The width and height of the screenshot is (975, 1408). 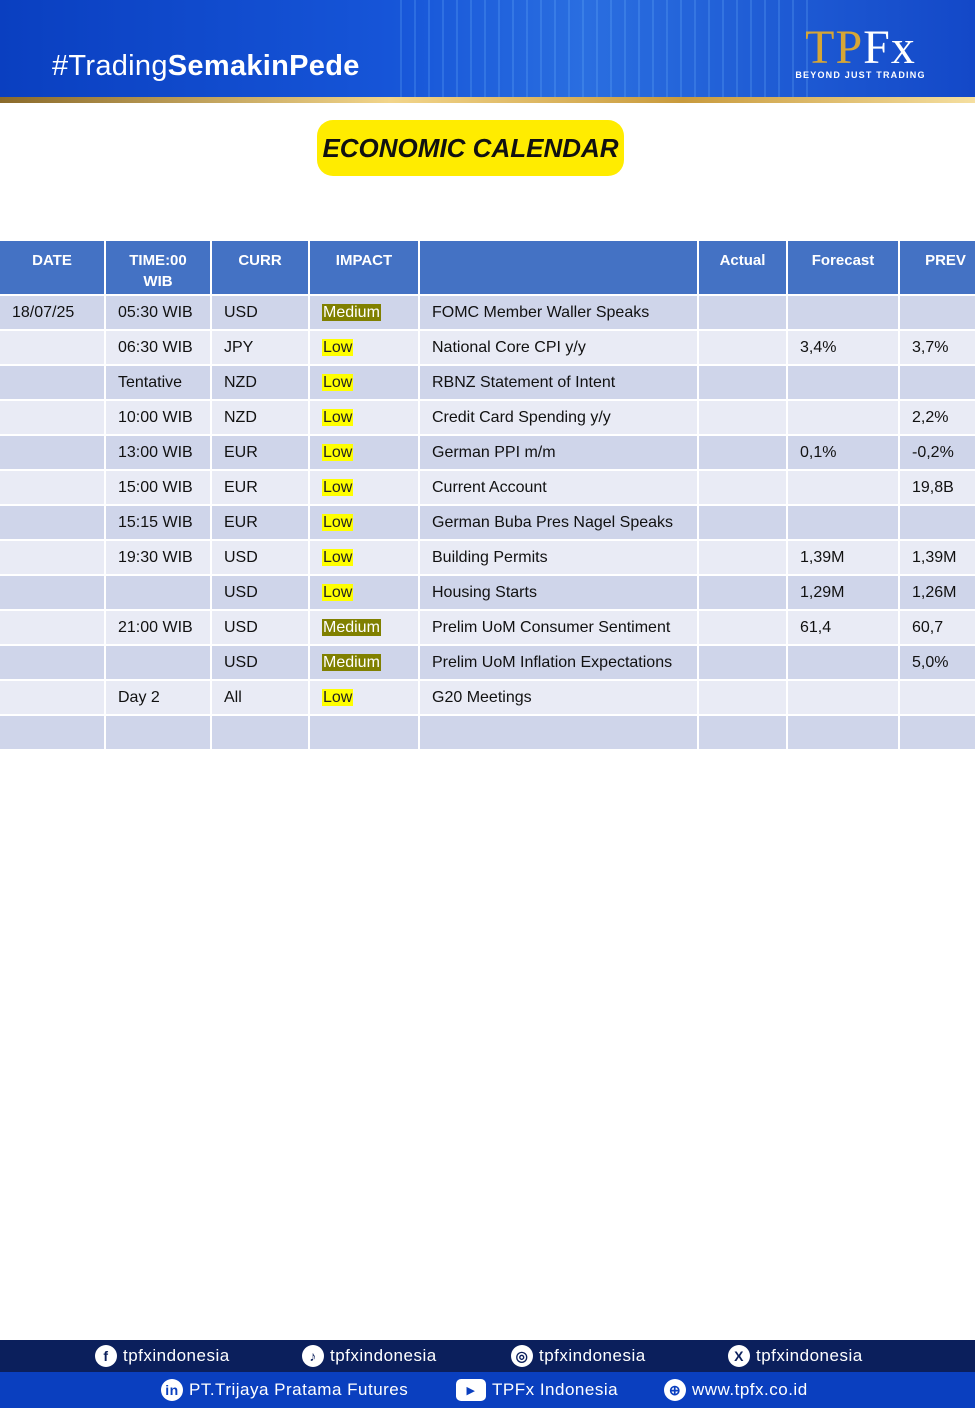 I want to click on cell-time: 15:15 WIB, so click(x=158, y=522).